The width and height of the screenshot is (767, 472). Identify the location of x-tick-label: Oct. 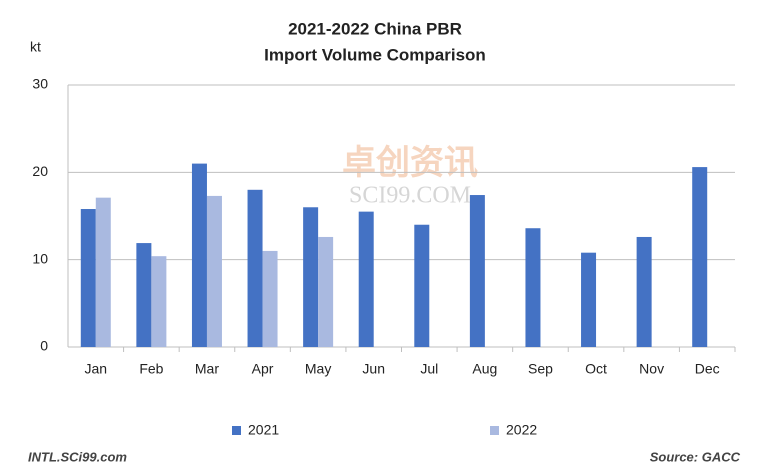
(596, 369).